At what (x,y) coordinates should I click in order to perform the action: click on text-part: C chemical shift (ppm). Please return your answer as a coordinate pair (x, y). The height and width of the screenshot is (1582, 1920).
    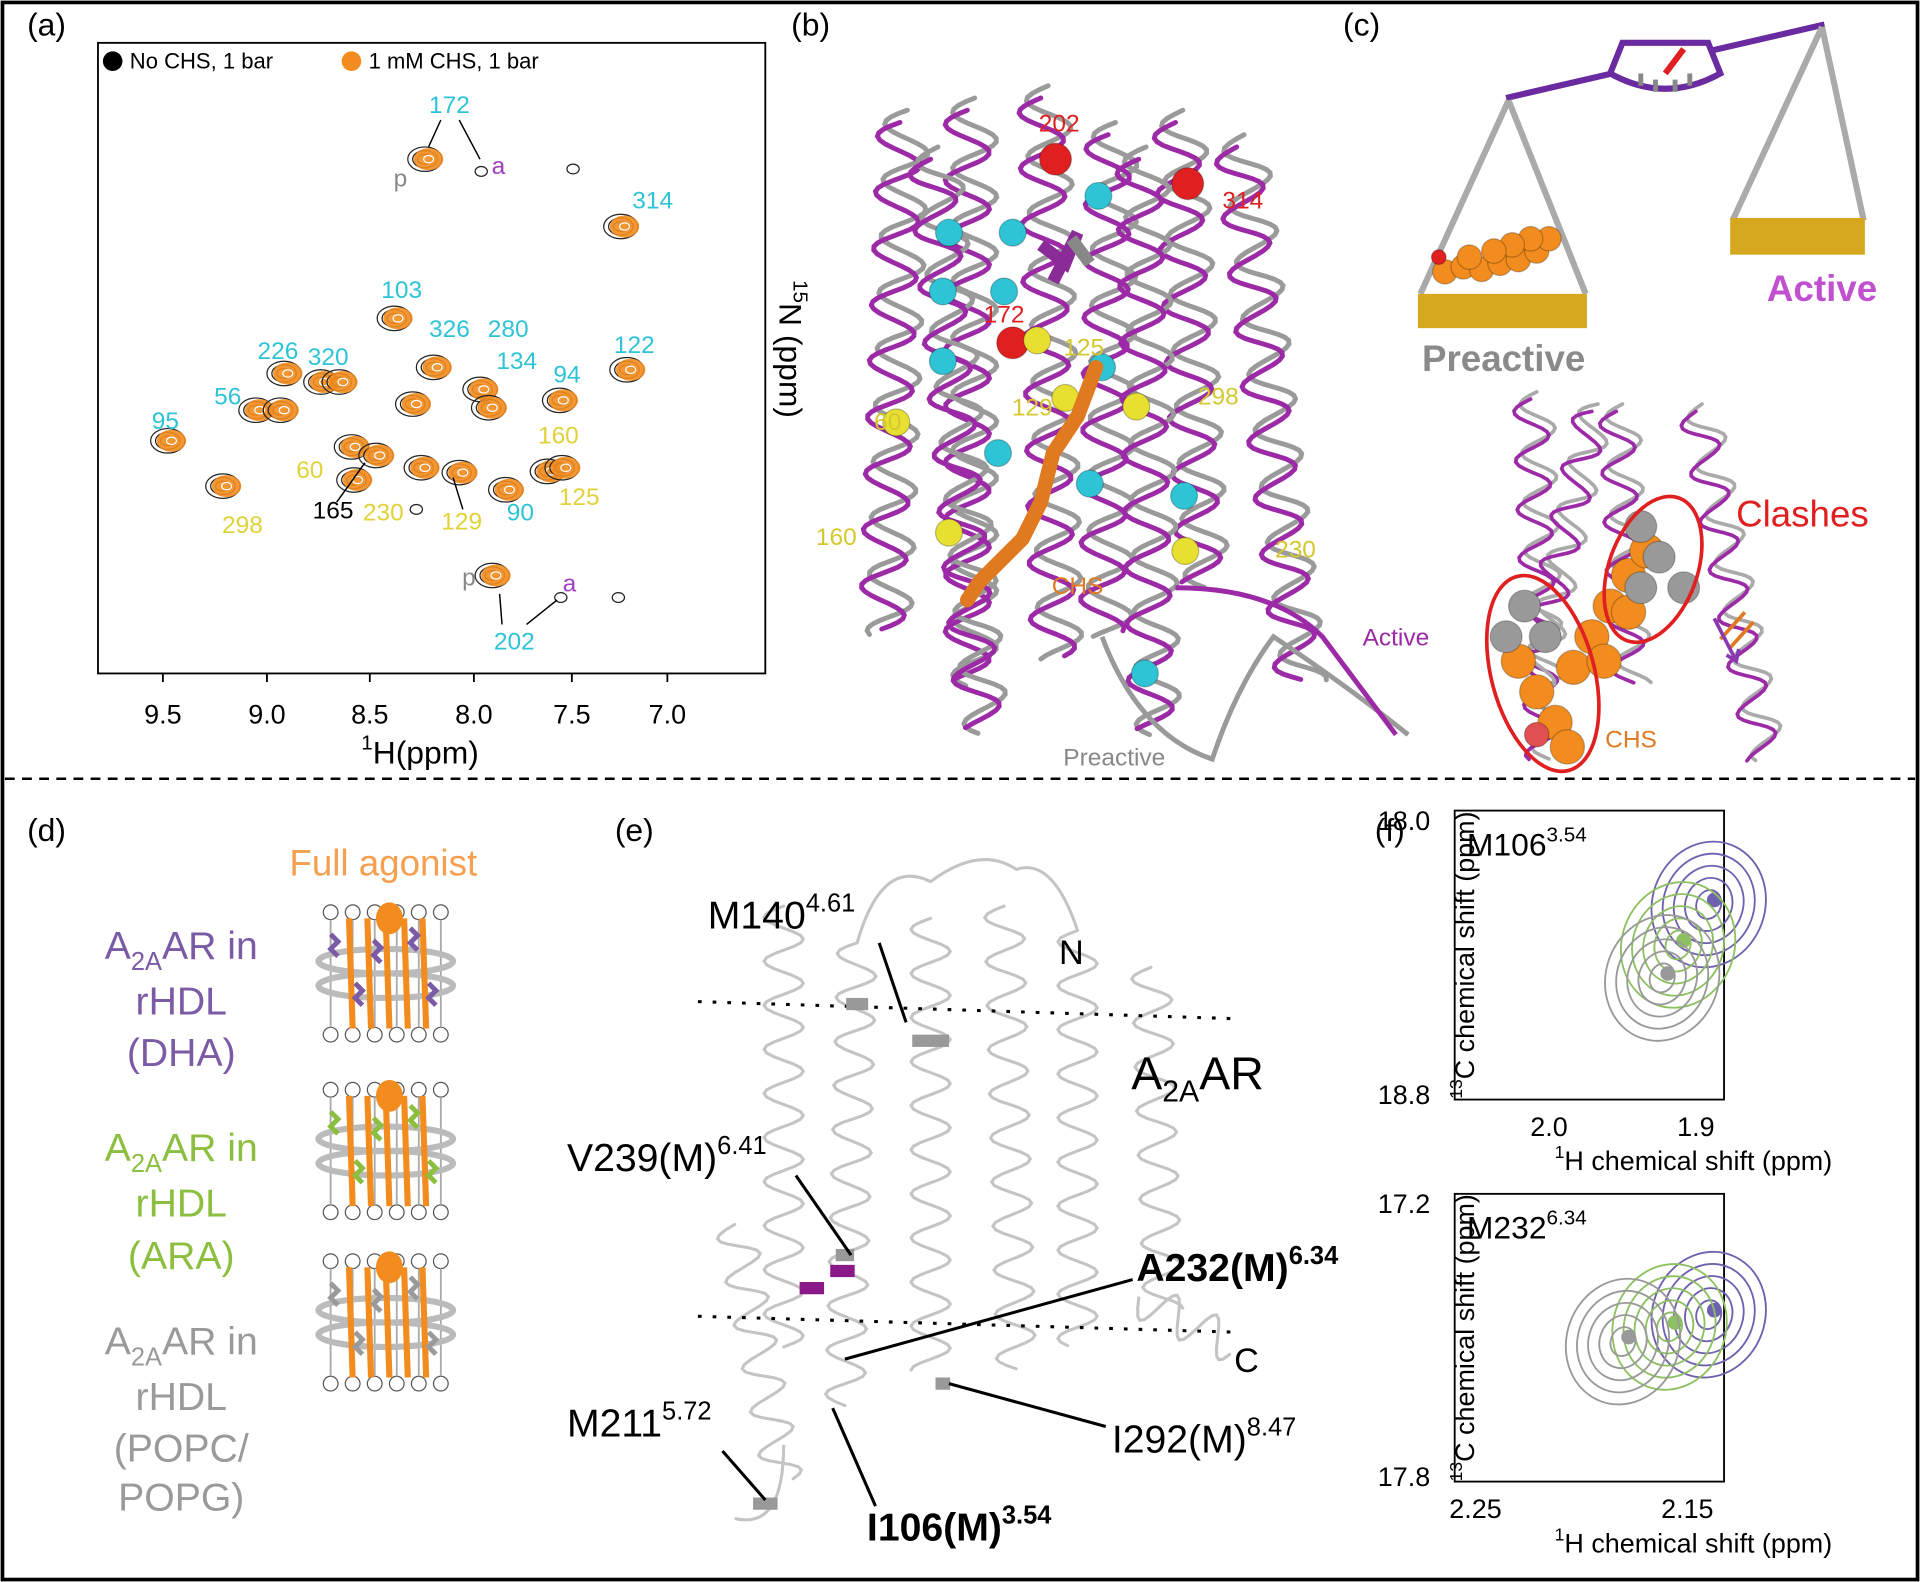
    Looking at the image, I should click on (1465, 945).